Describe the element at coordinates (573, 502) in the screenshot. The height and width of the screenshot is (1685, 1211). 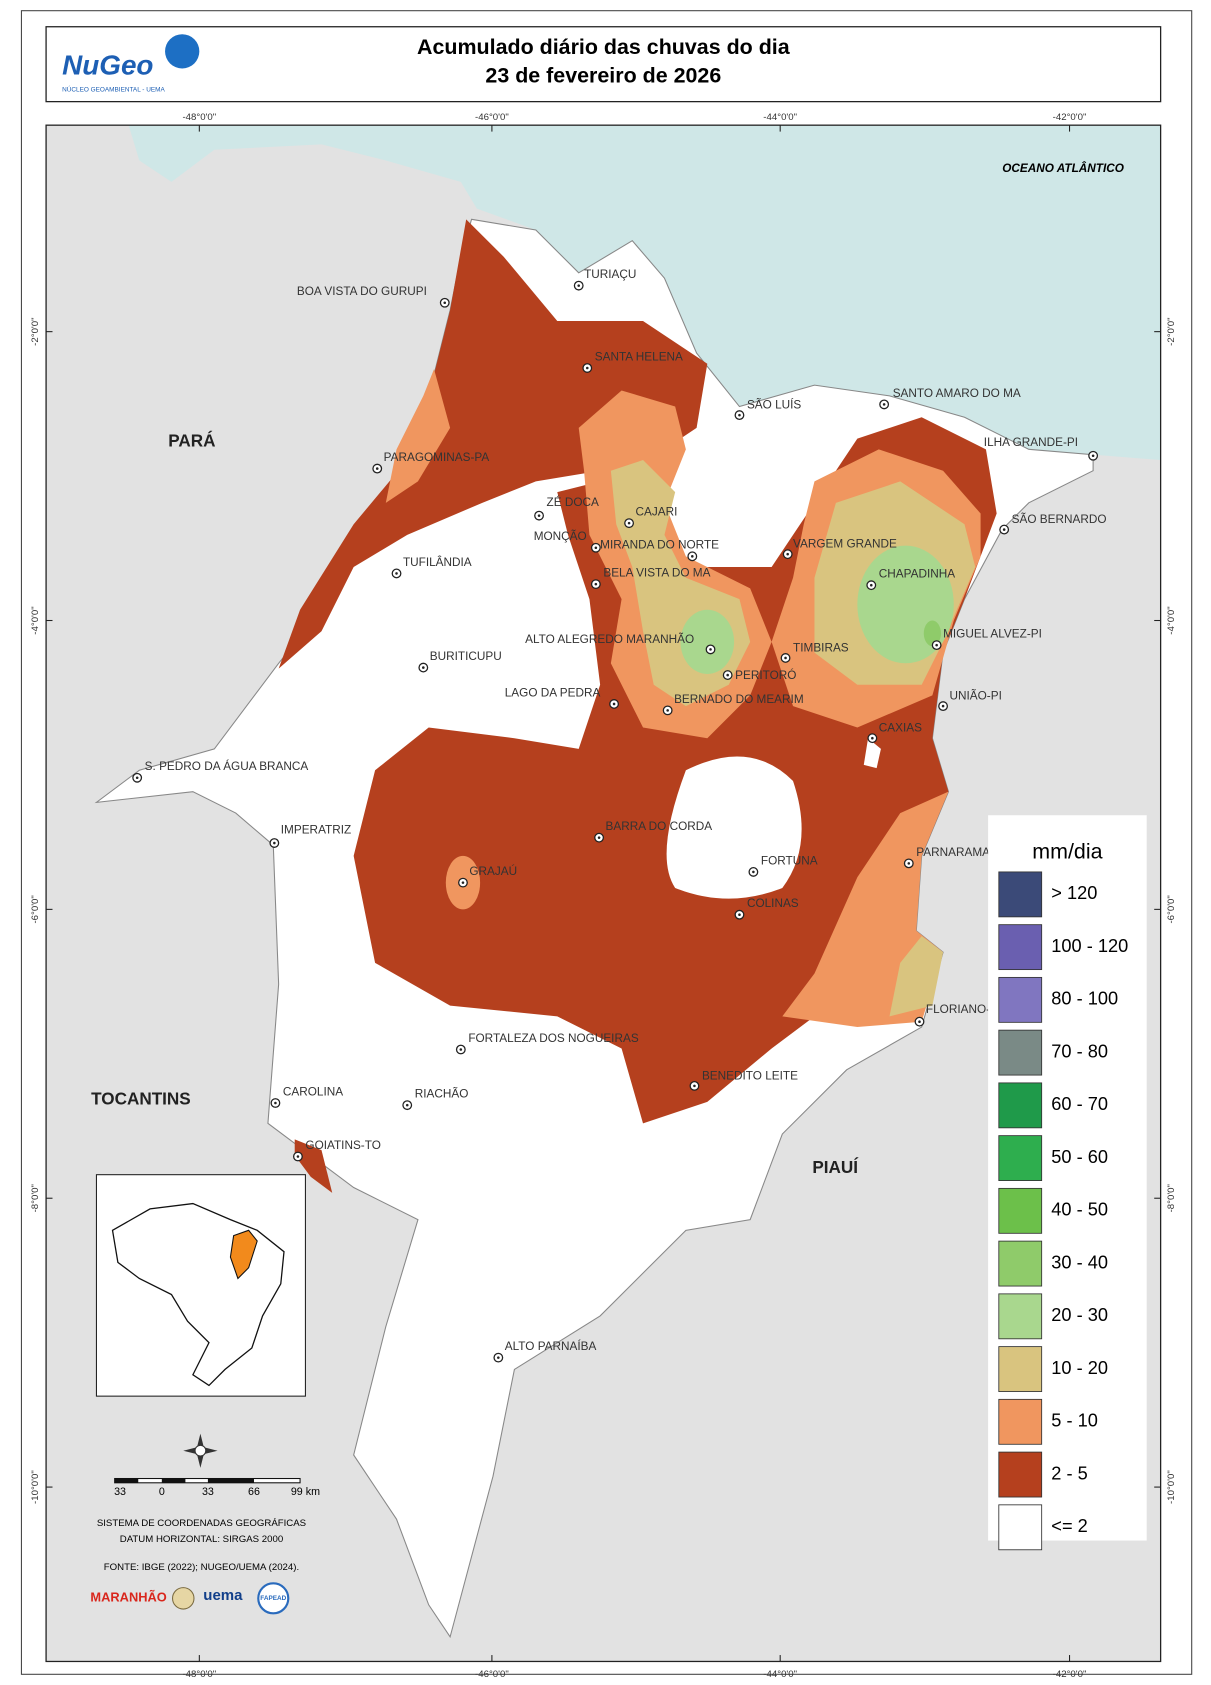
I see `city-label: ZÉ DOCA` at that location.